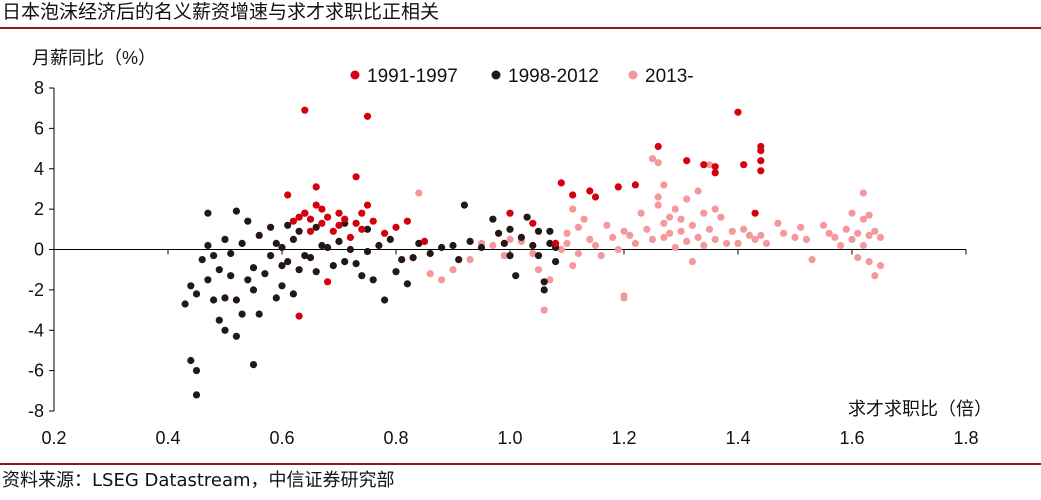 The width and height of the screenshot is (1041, 500). I want to click on x-axis-label: 求才求职比（倍）, so click(920, 409).